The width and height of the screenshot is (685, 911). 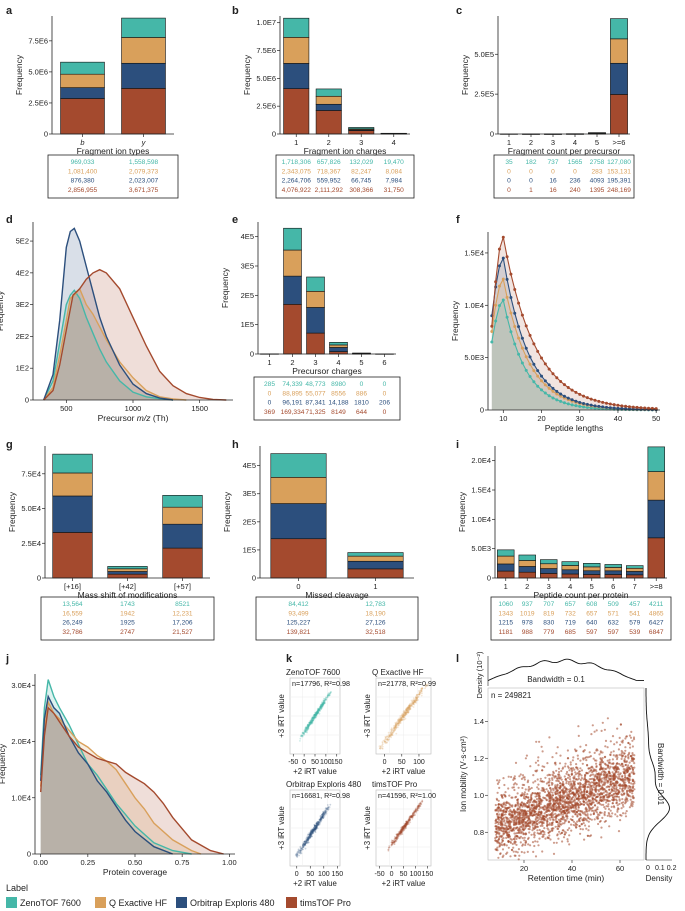 What do you see at coordinates (31, 473) in the screenshot?
I see `y-tick-label: 7.5E4` at bounding box center [31, 473].